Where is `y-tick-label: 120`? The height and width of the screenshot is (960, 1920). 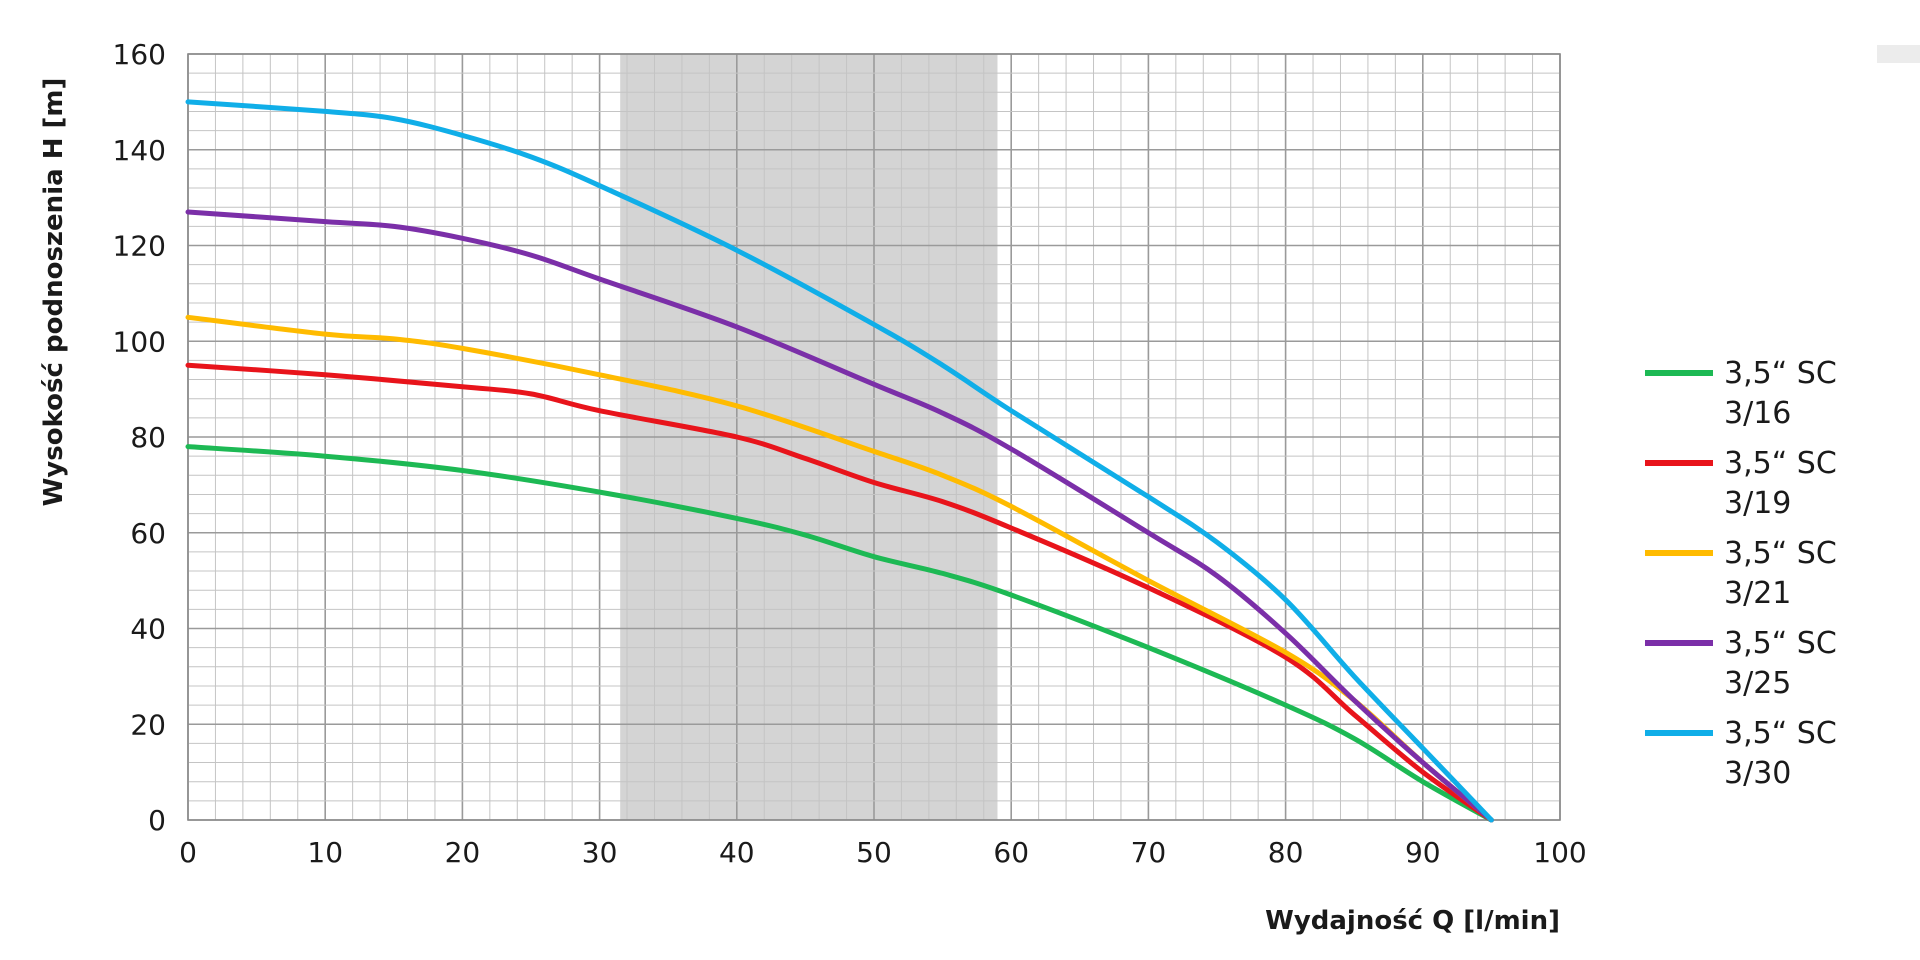 y-tick-label: 120 is located at coordinates (139, 246).